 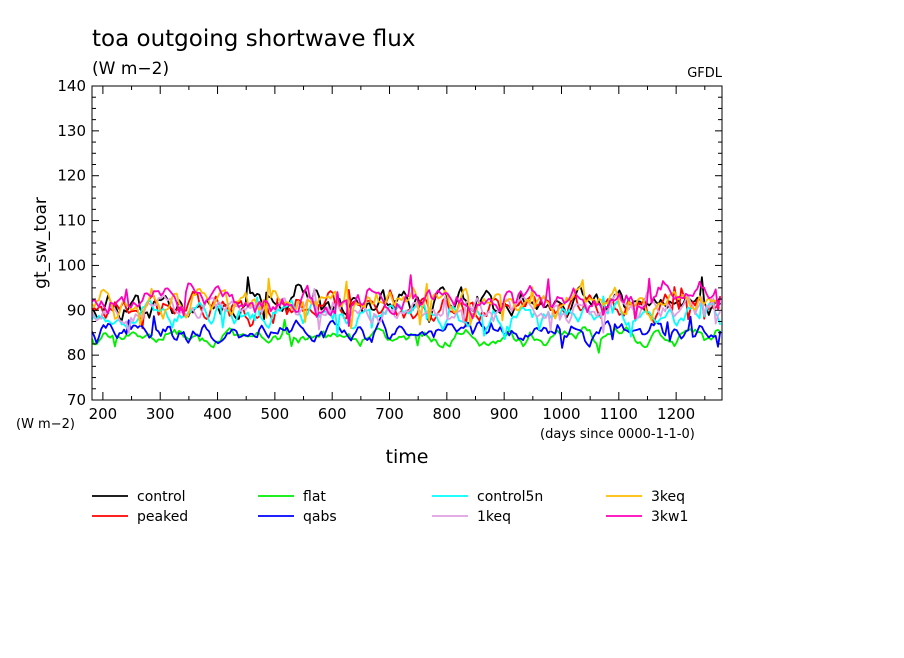 I want to click on legend-label-1keq: 1keq, so click(x=494, y=517).